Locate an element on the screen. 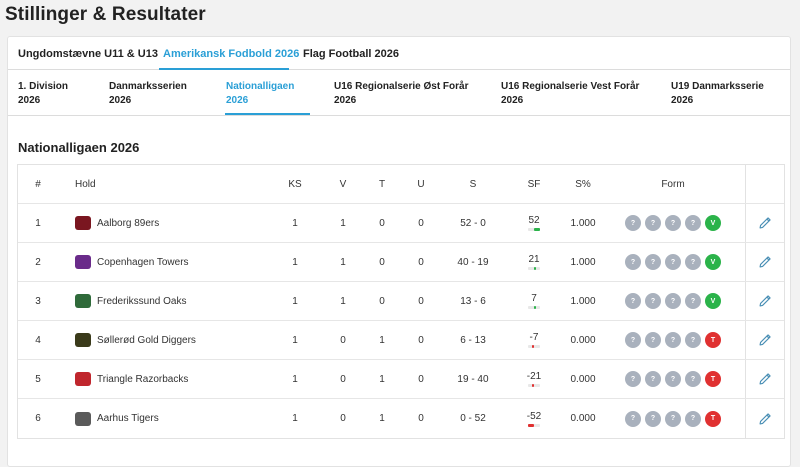  s-cell: 13 - 6 is located at coordinates (473, 301).